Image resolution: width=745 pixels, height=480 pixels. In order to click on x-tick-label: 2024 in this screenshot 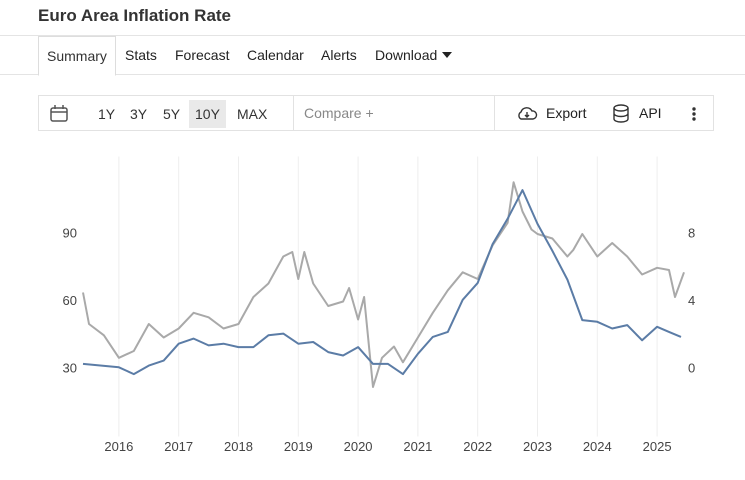, I will do `click(597, 446)`.